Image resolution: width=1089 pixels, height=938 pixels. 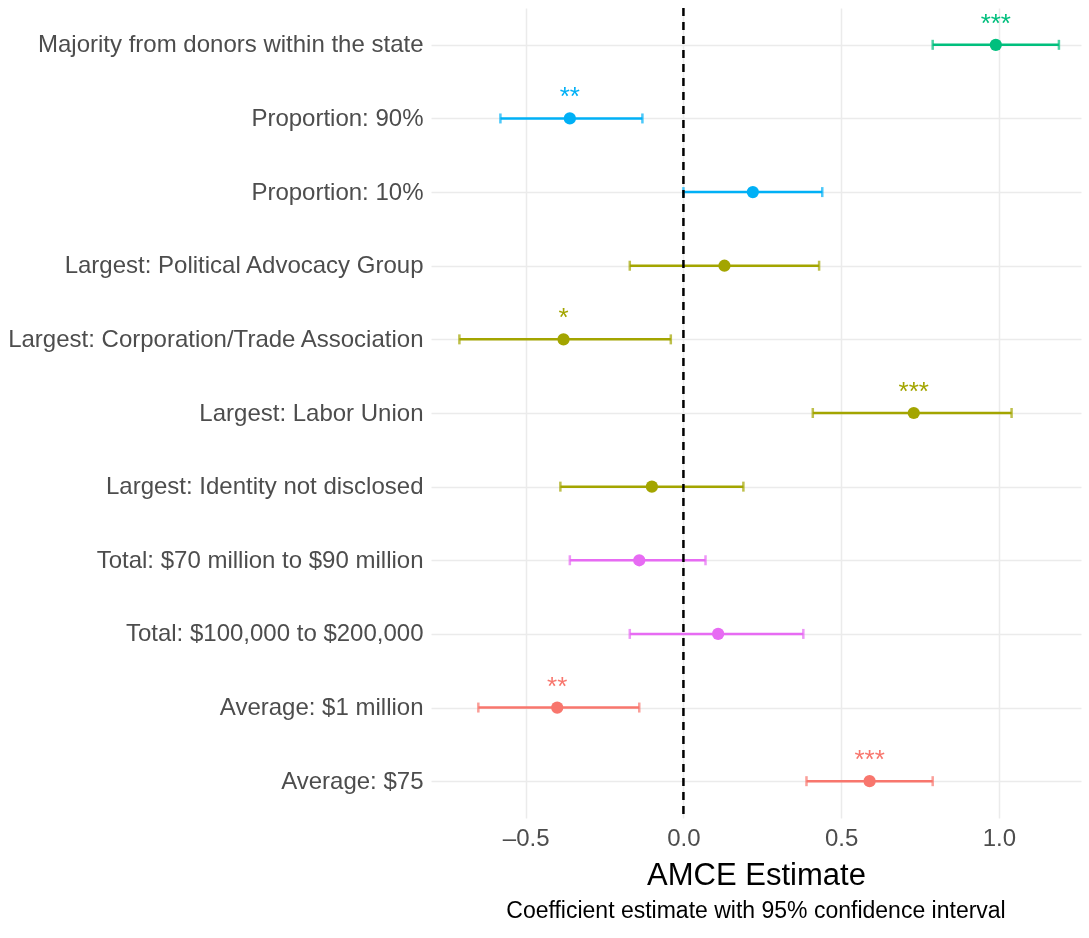 I want to click on annotation: *, so click(x=563, y=317).